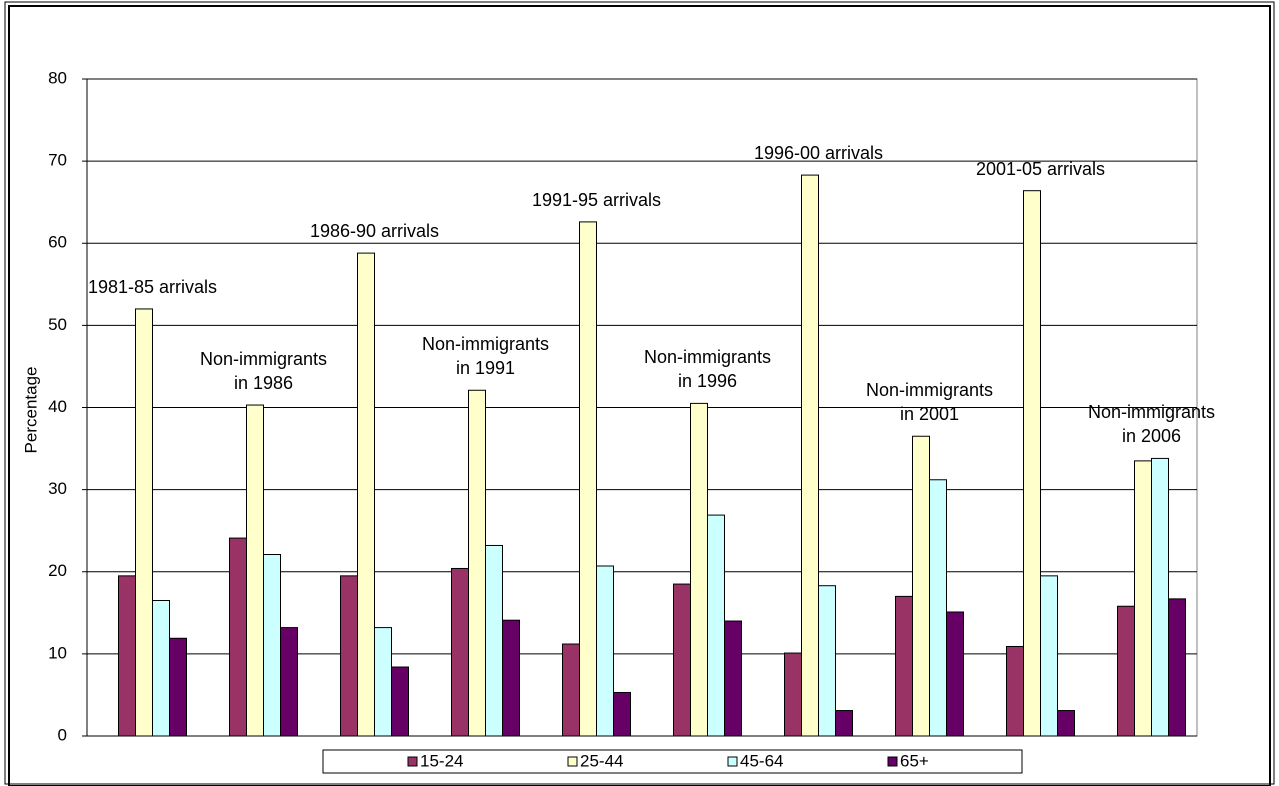 This screenshot has width=1279, height=786. What do you see at coordinates (1151, 424) in the screenshot?
I see `group-label: Non-immigrants in 2006` at bounding box center [1151, 424].